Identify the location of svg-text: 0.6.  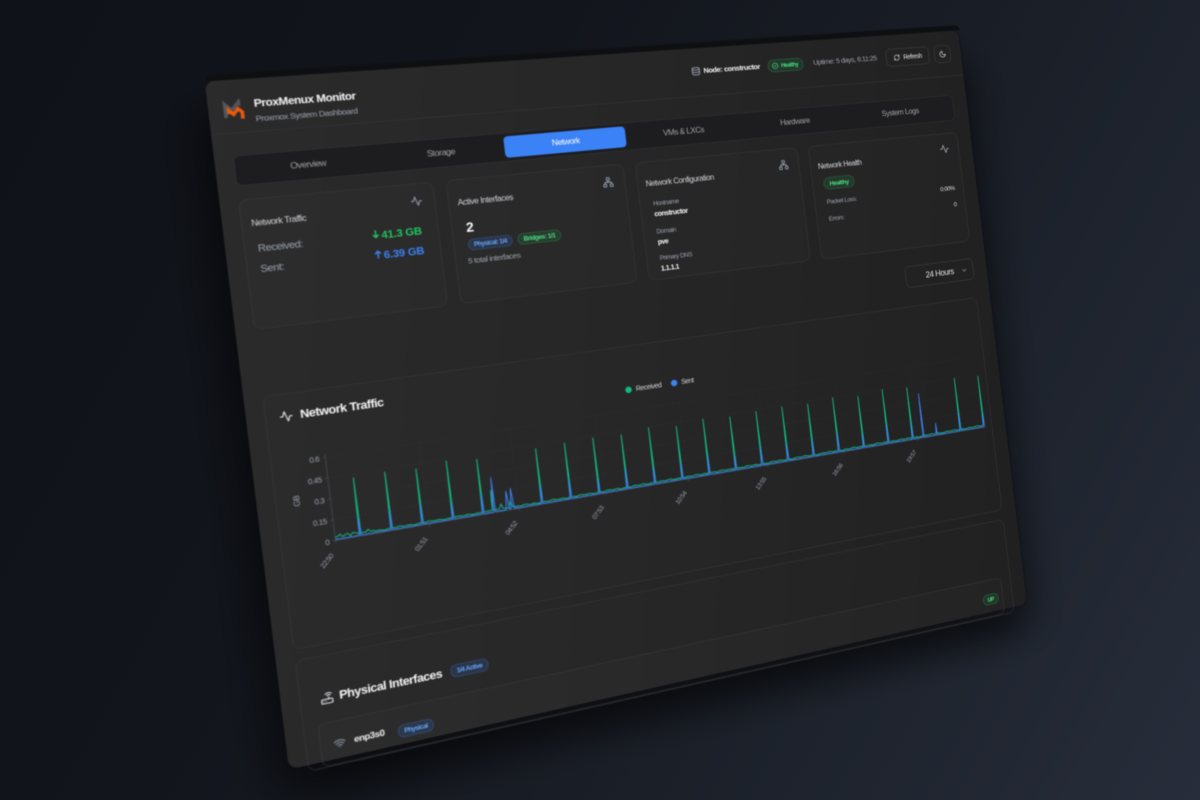
(315, 460).